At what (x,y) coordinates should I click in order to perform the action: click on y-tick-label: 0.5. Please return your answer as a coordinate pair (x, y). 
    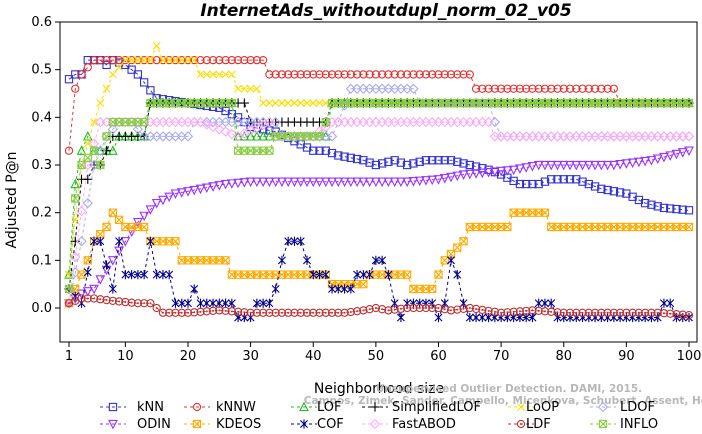
    Looking at the image, I should click on (41, 70).